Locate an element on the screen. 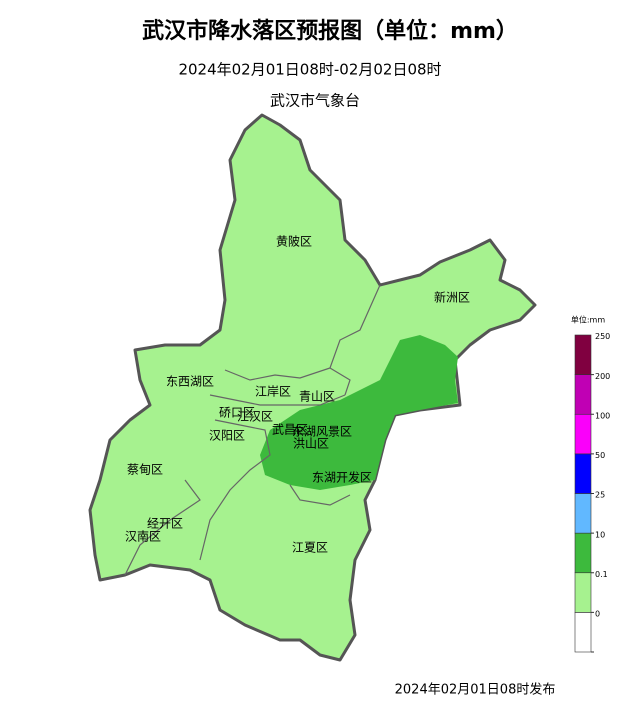  legend-title: 单位:mm is located at coordinates (588, 320).